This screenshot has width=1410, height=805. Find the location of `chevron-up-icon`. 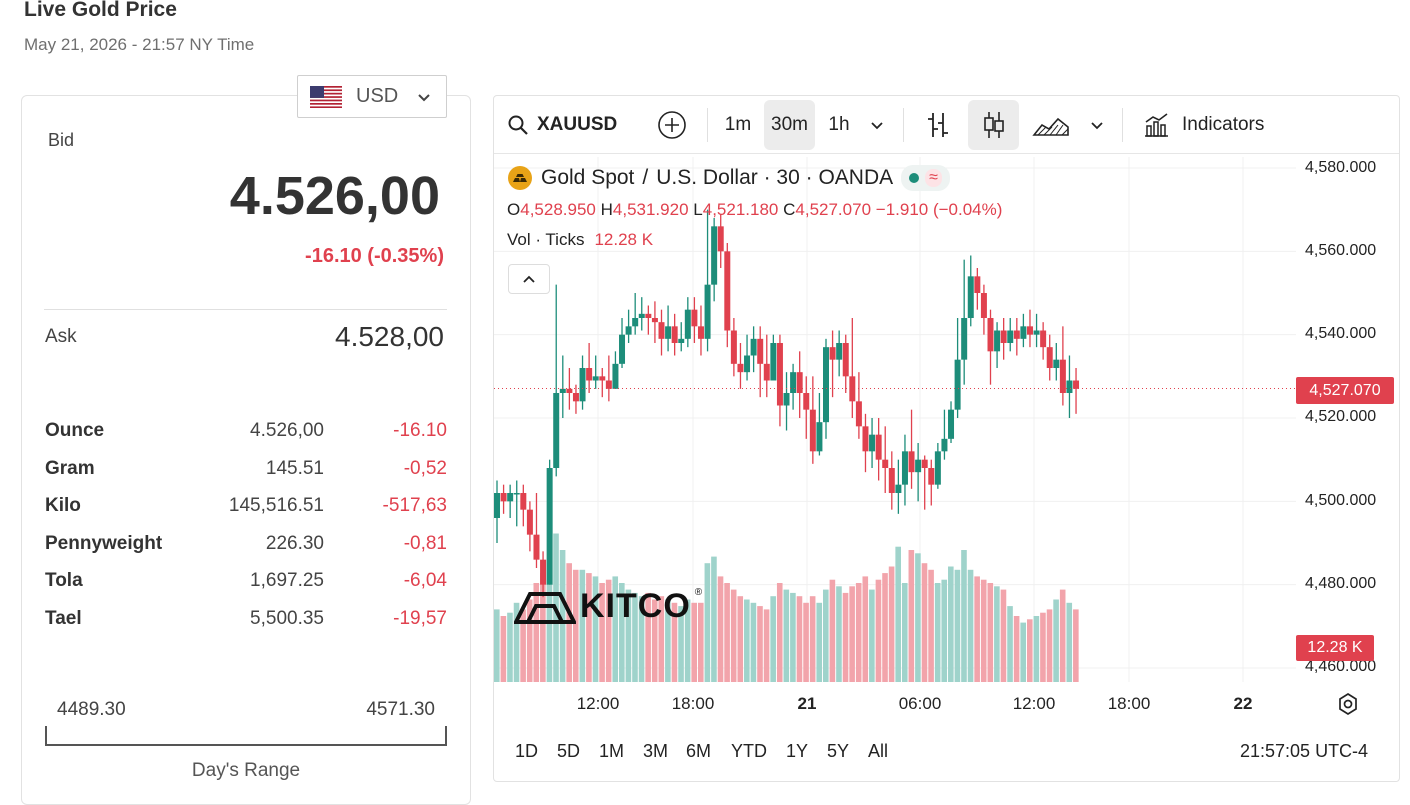

chevron-up-icon is located at coordinates (529, 279).